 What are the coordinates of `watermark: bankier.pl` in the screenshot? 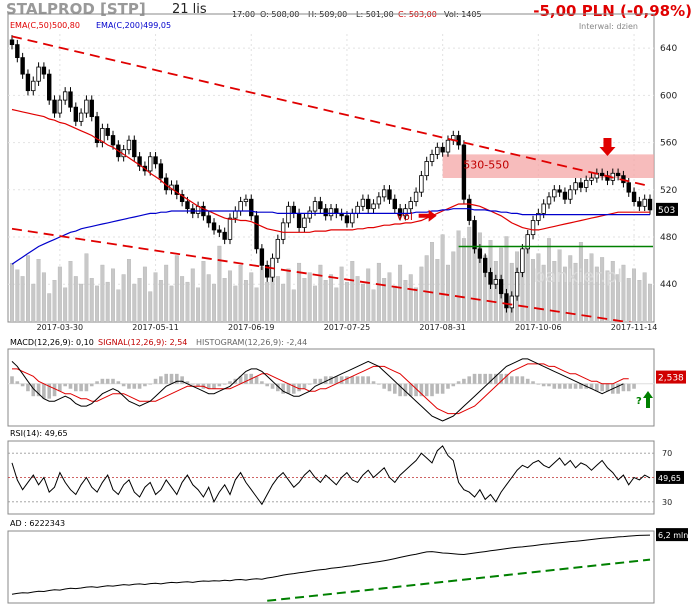 It's located at (578, 276).